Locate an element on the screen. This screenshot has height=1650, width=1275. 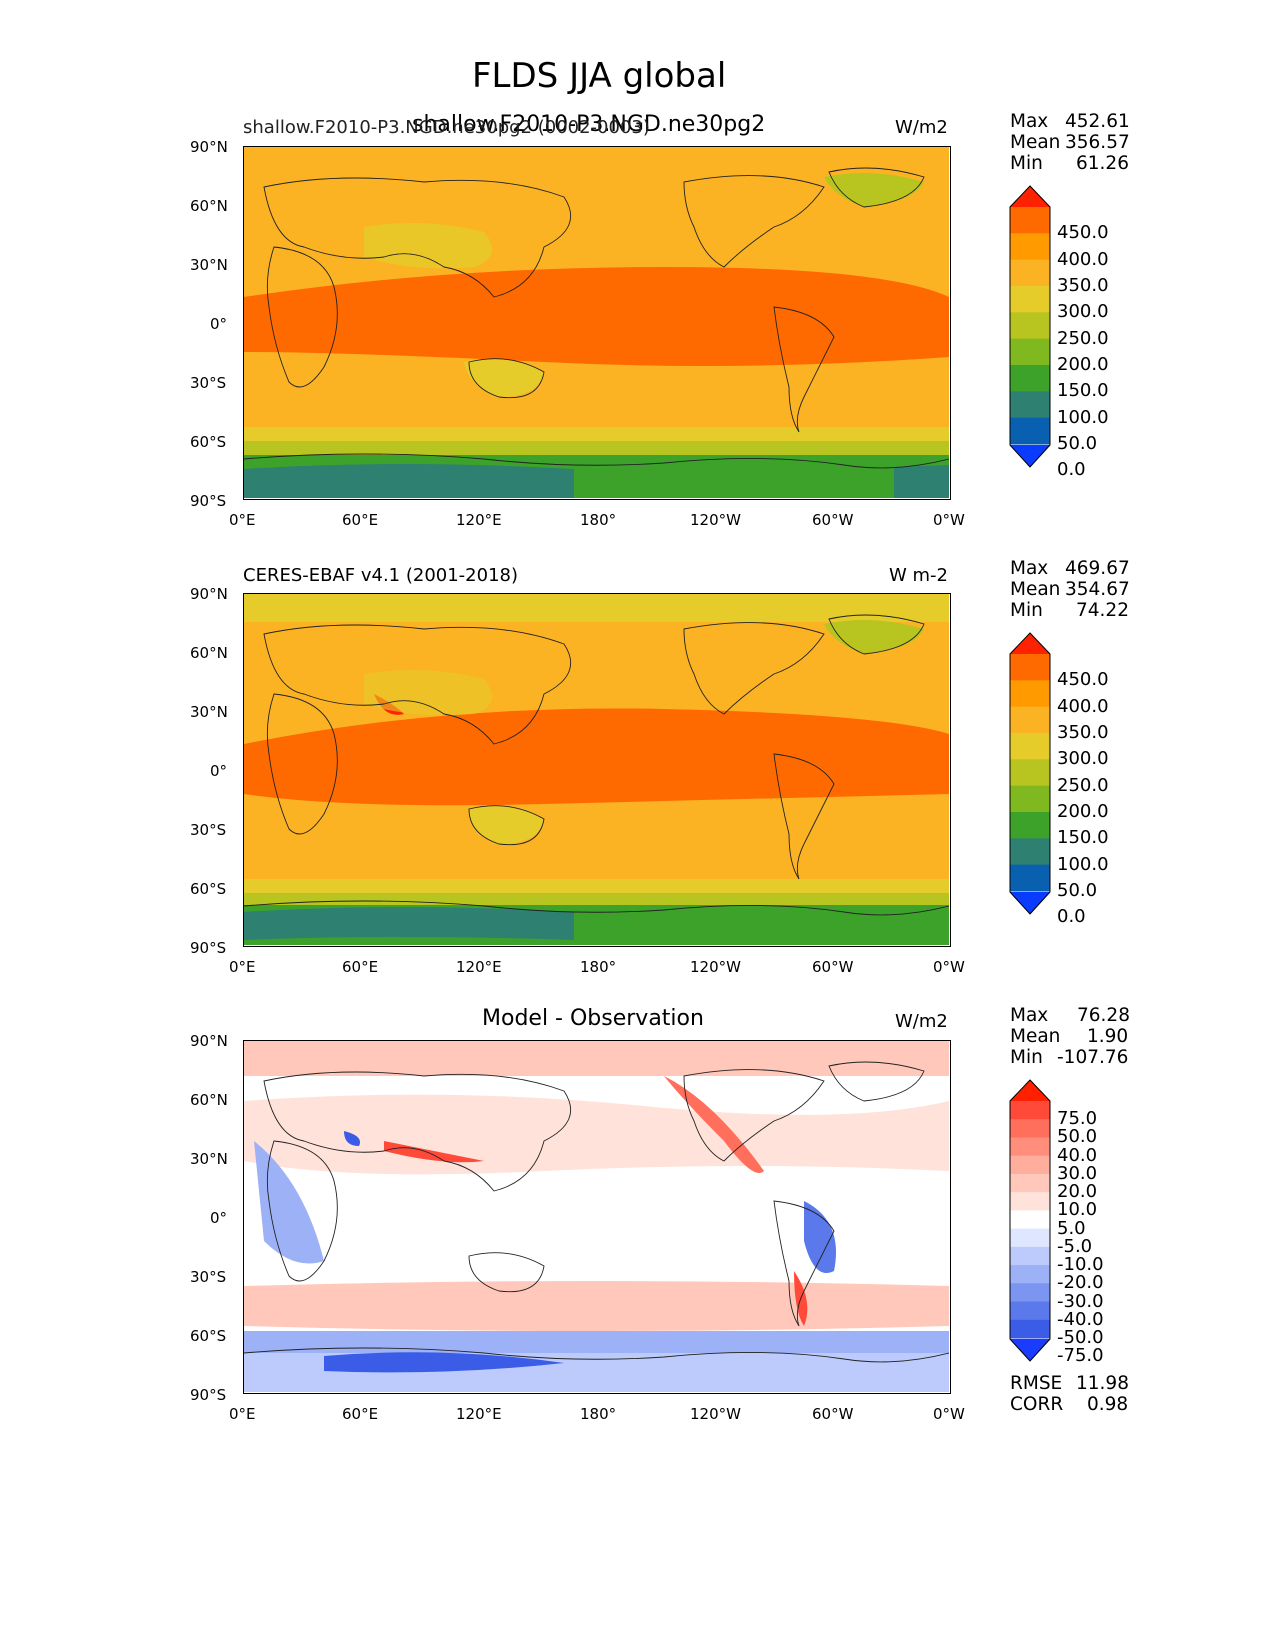
colorbar-label: -40.0 is located at coordinates (1080, 1319).